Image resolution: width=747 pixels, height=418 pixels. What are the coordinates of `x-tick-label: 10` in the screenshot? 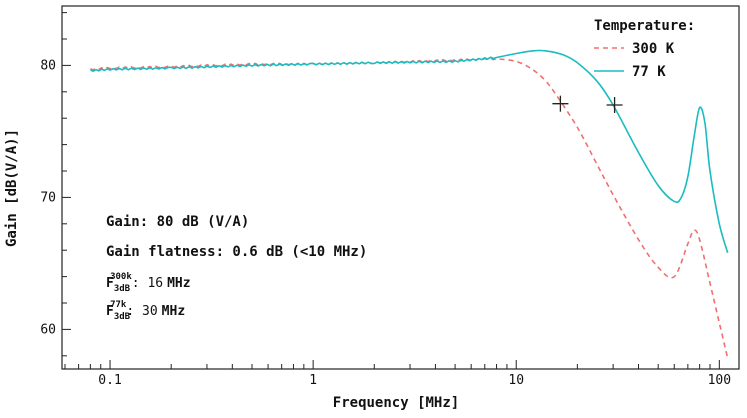 It's located at (516, 380).